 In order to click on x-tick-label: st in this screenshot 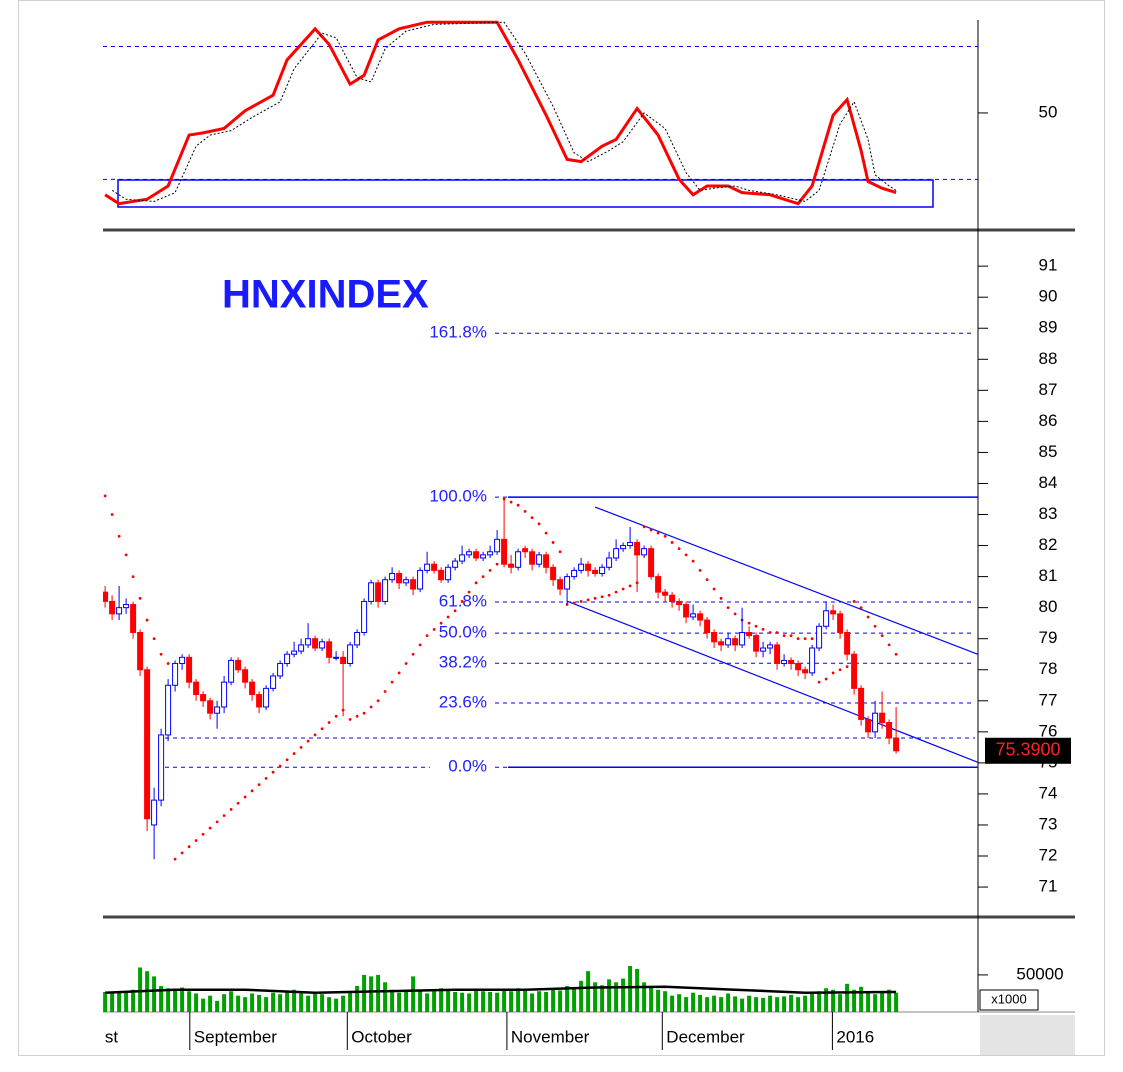, I will do `click(112, 1036)`.